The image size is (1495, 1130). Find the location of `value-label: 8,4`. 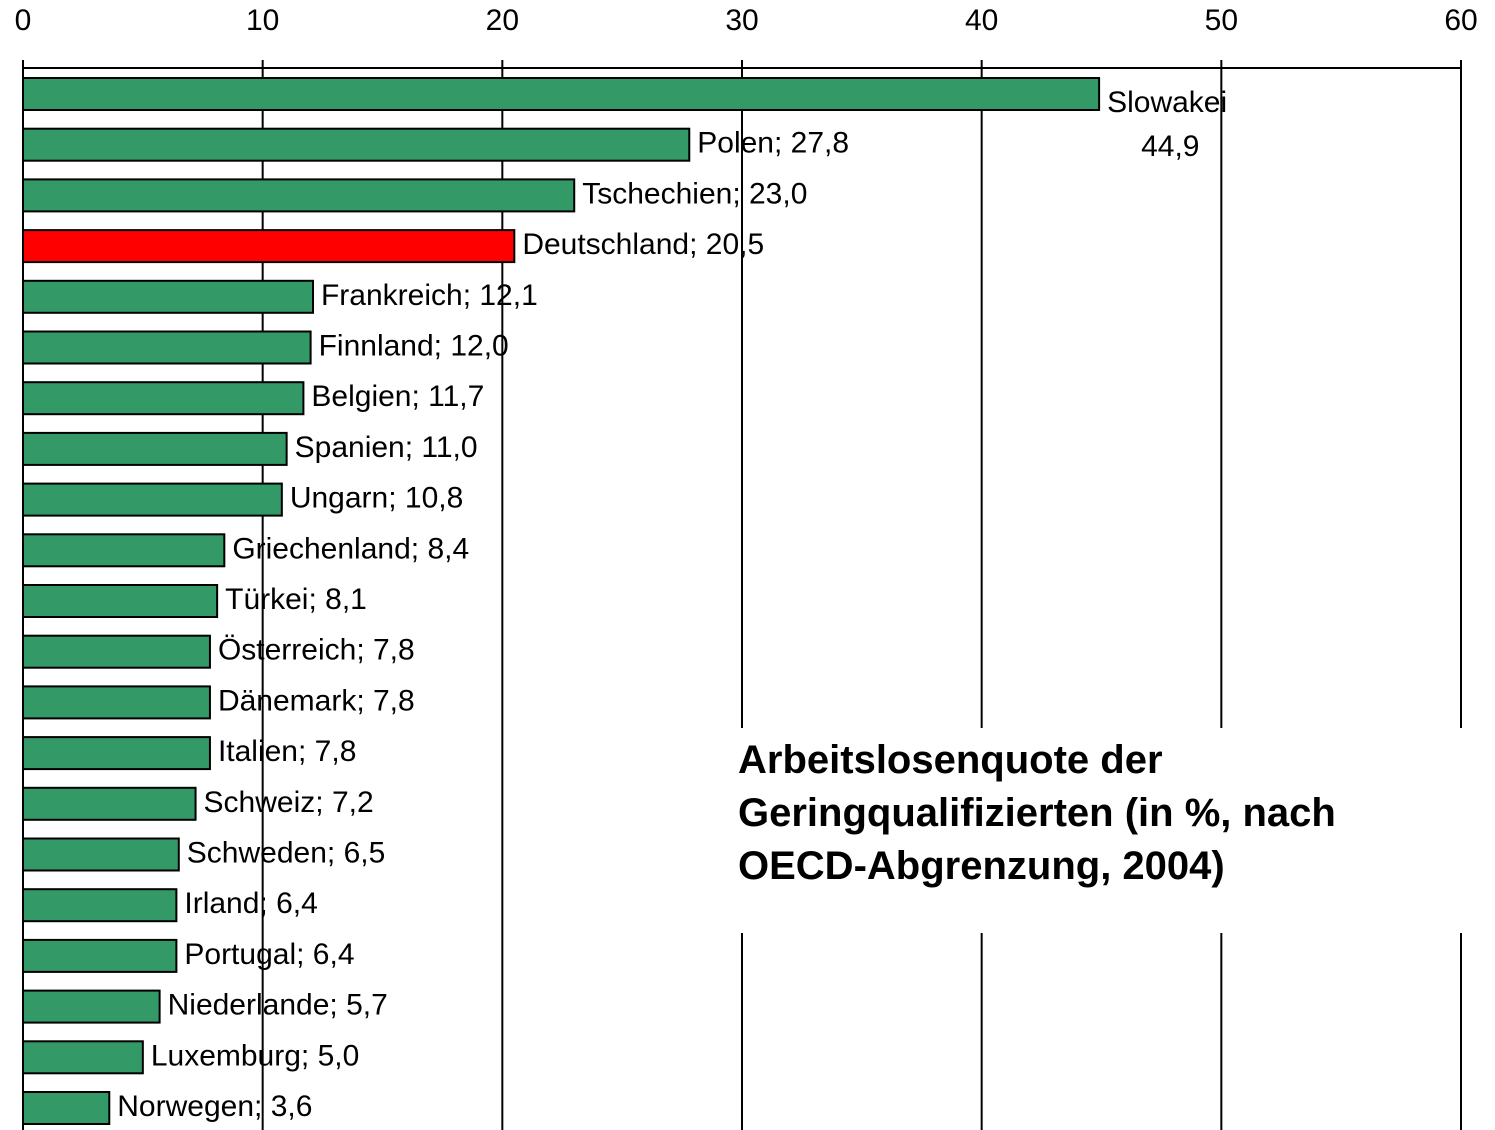

value-label: 8,4 is located at coordinates (448, 548).